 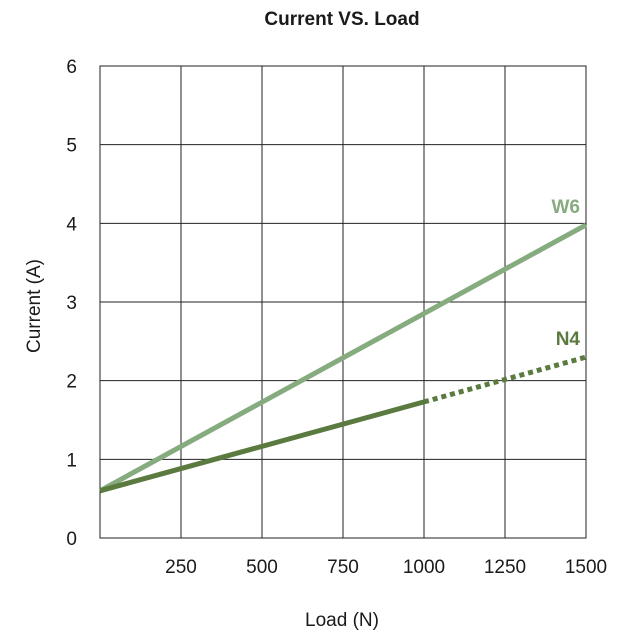 I want to click on series-label-n4: N4, so click(x=568, y=339).